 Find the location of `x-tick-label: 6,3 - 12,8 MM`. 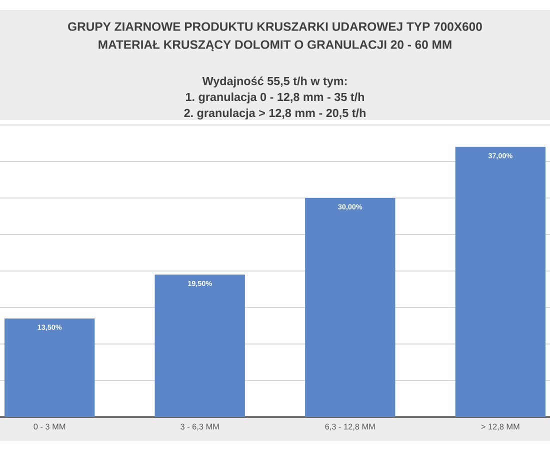

x-tick-label: 6,3 - 12,8 MM is located at coordinates (350, 427).